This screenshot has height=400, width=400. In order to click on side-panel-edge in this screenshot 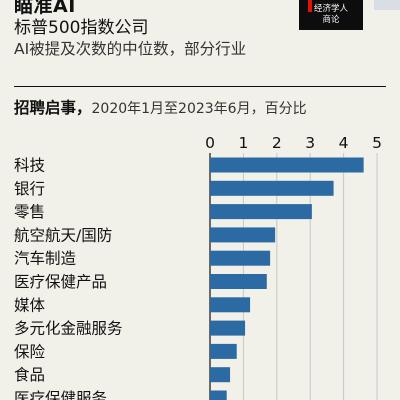, I will do `click(387, 5)`.